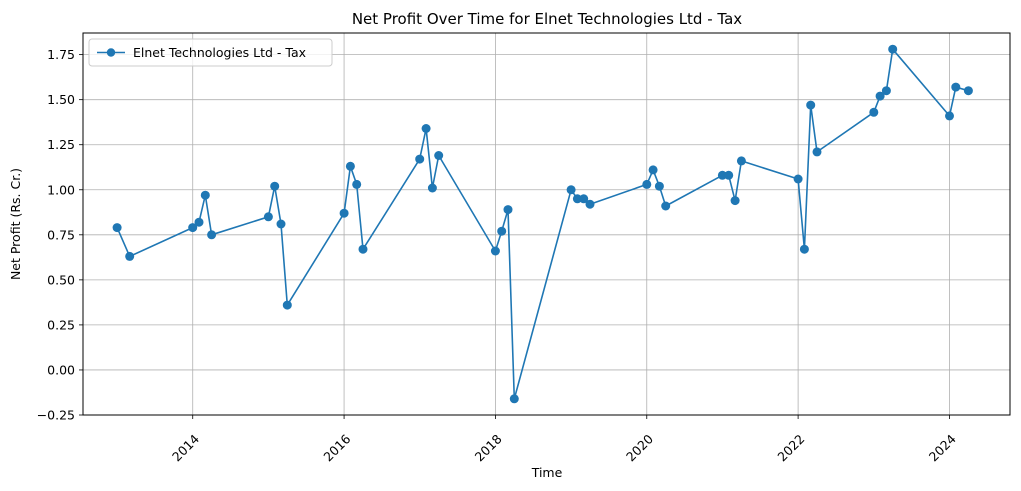  I want to click on y-axis: −0.25 0.00 0.25 0.50 0.75 1.00 1.25 1.50 1.75, so click(60, 235).